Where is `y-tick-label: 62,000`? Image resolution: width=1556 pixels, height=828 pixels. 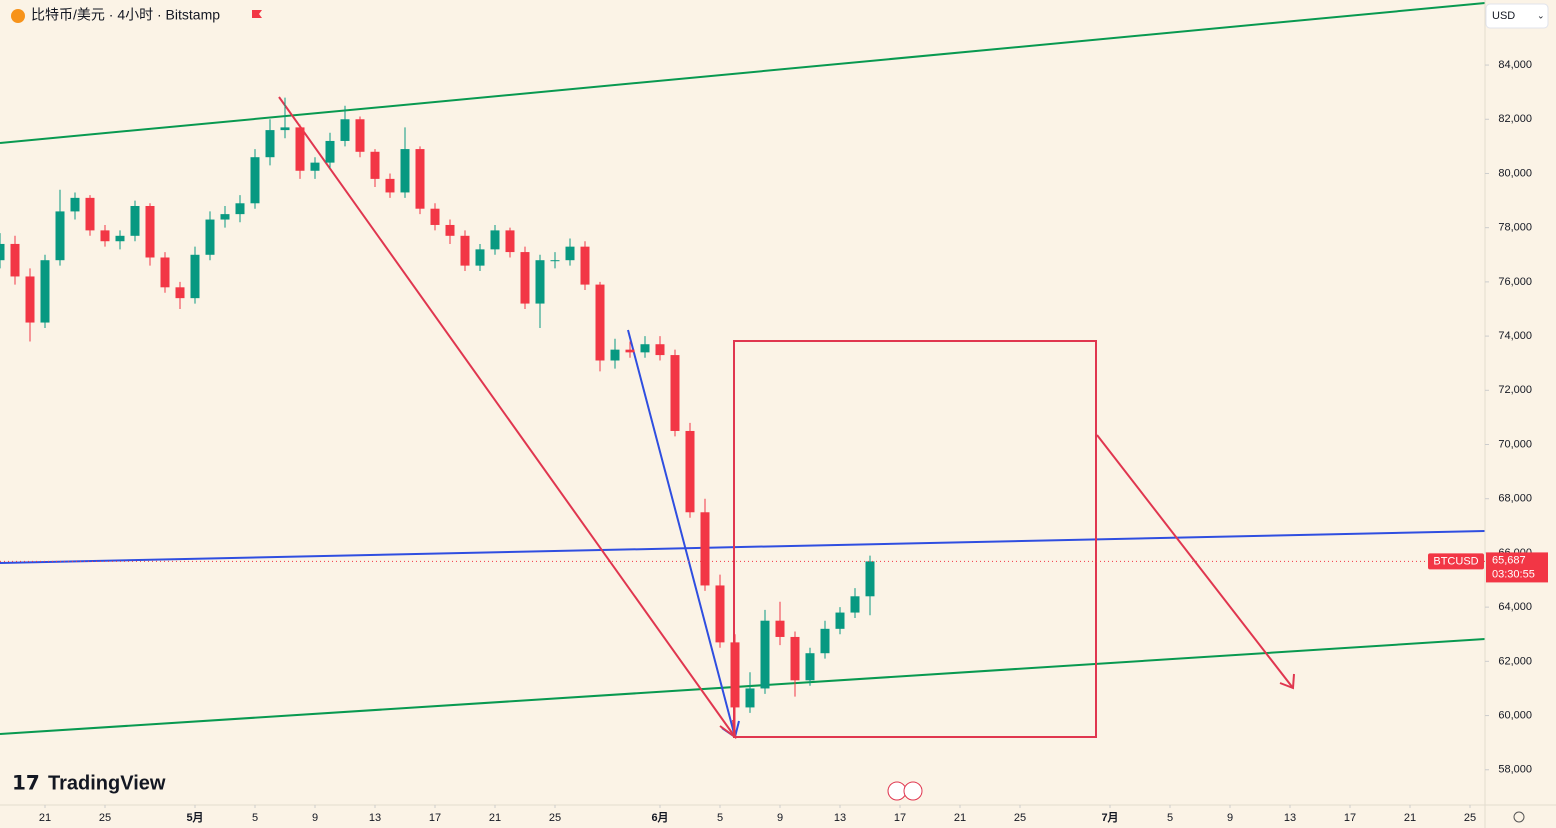
y-tick-label: 62,000 is located at coordinates (1515, 661).